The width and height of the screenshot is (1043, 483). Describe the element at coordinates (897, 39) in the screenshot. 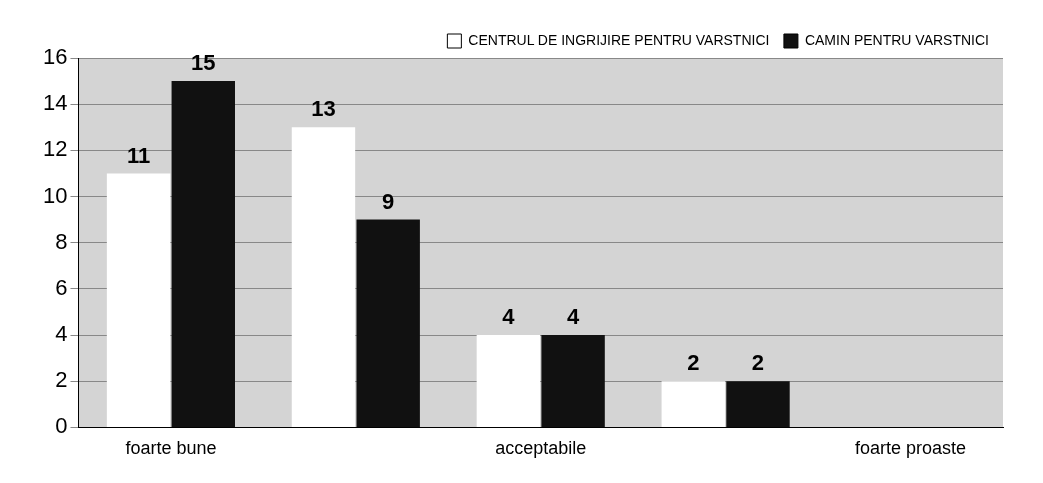

I see `legend-label: CAMIN PENTRU VARSTNICI` at that location.